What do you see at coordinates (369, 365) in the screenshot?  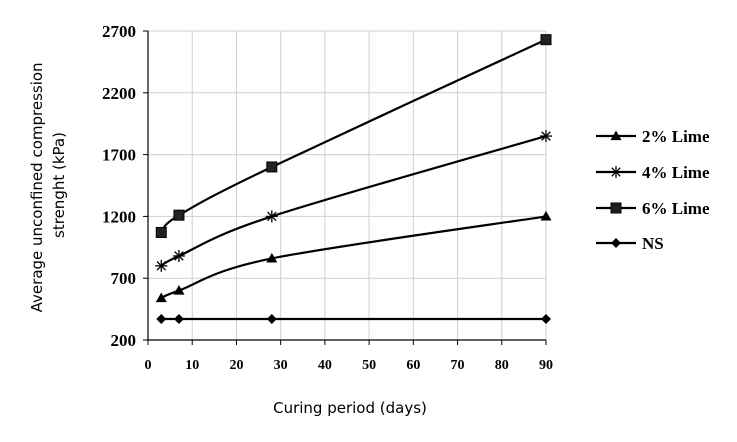 I see `x-tick-label: 50` at bounding box center [369, 365].